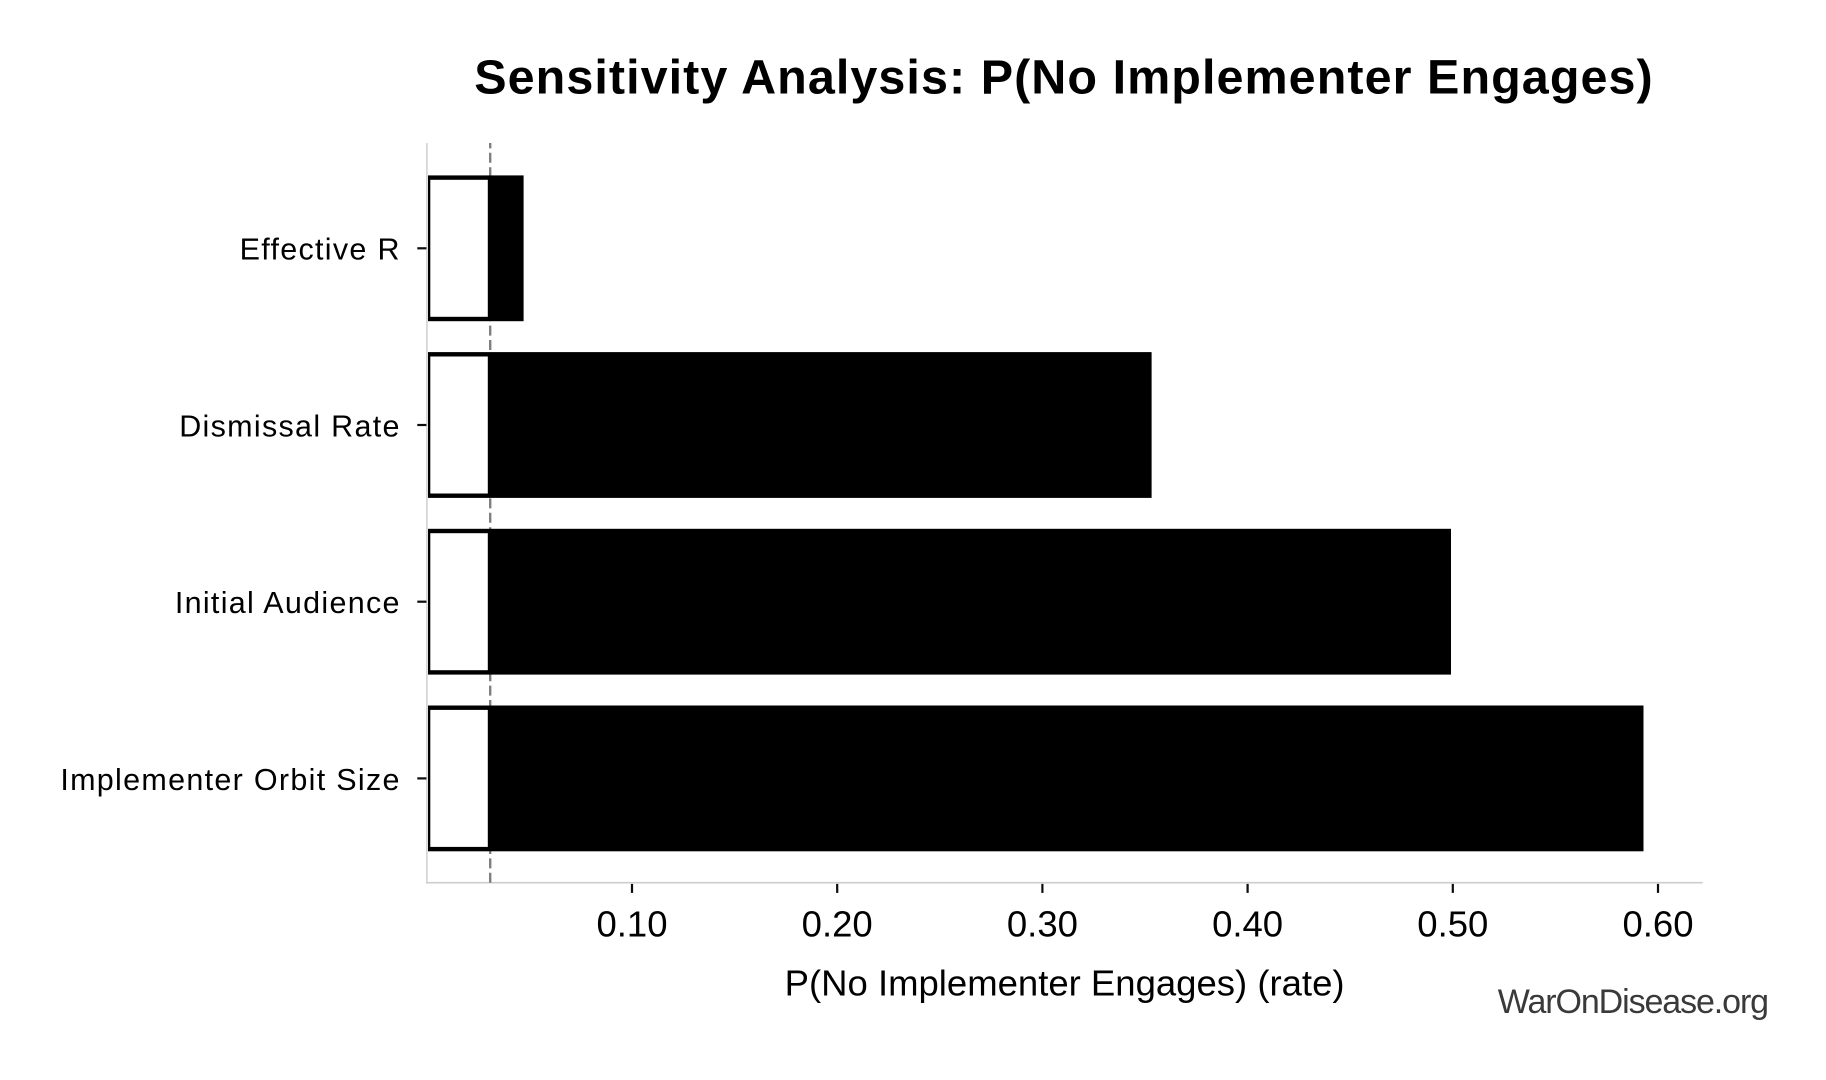 This screenshot has height=1080, width=1826. What do you see at coordinates (631, 924) in the screenshot?
I see `svg-text: 0.10` at bounding box center [631, 924].